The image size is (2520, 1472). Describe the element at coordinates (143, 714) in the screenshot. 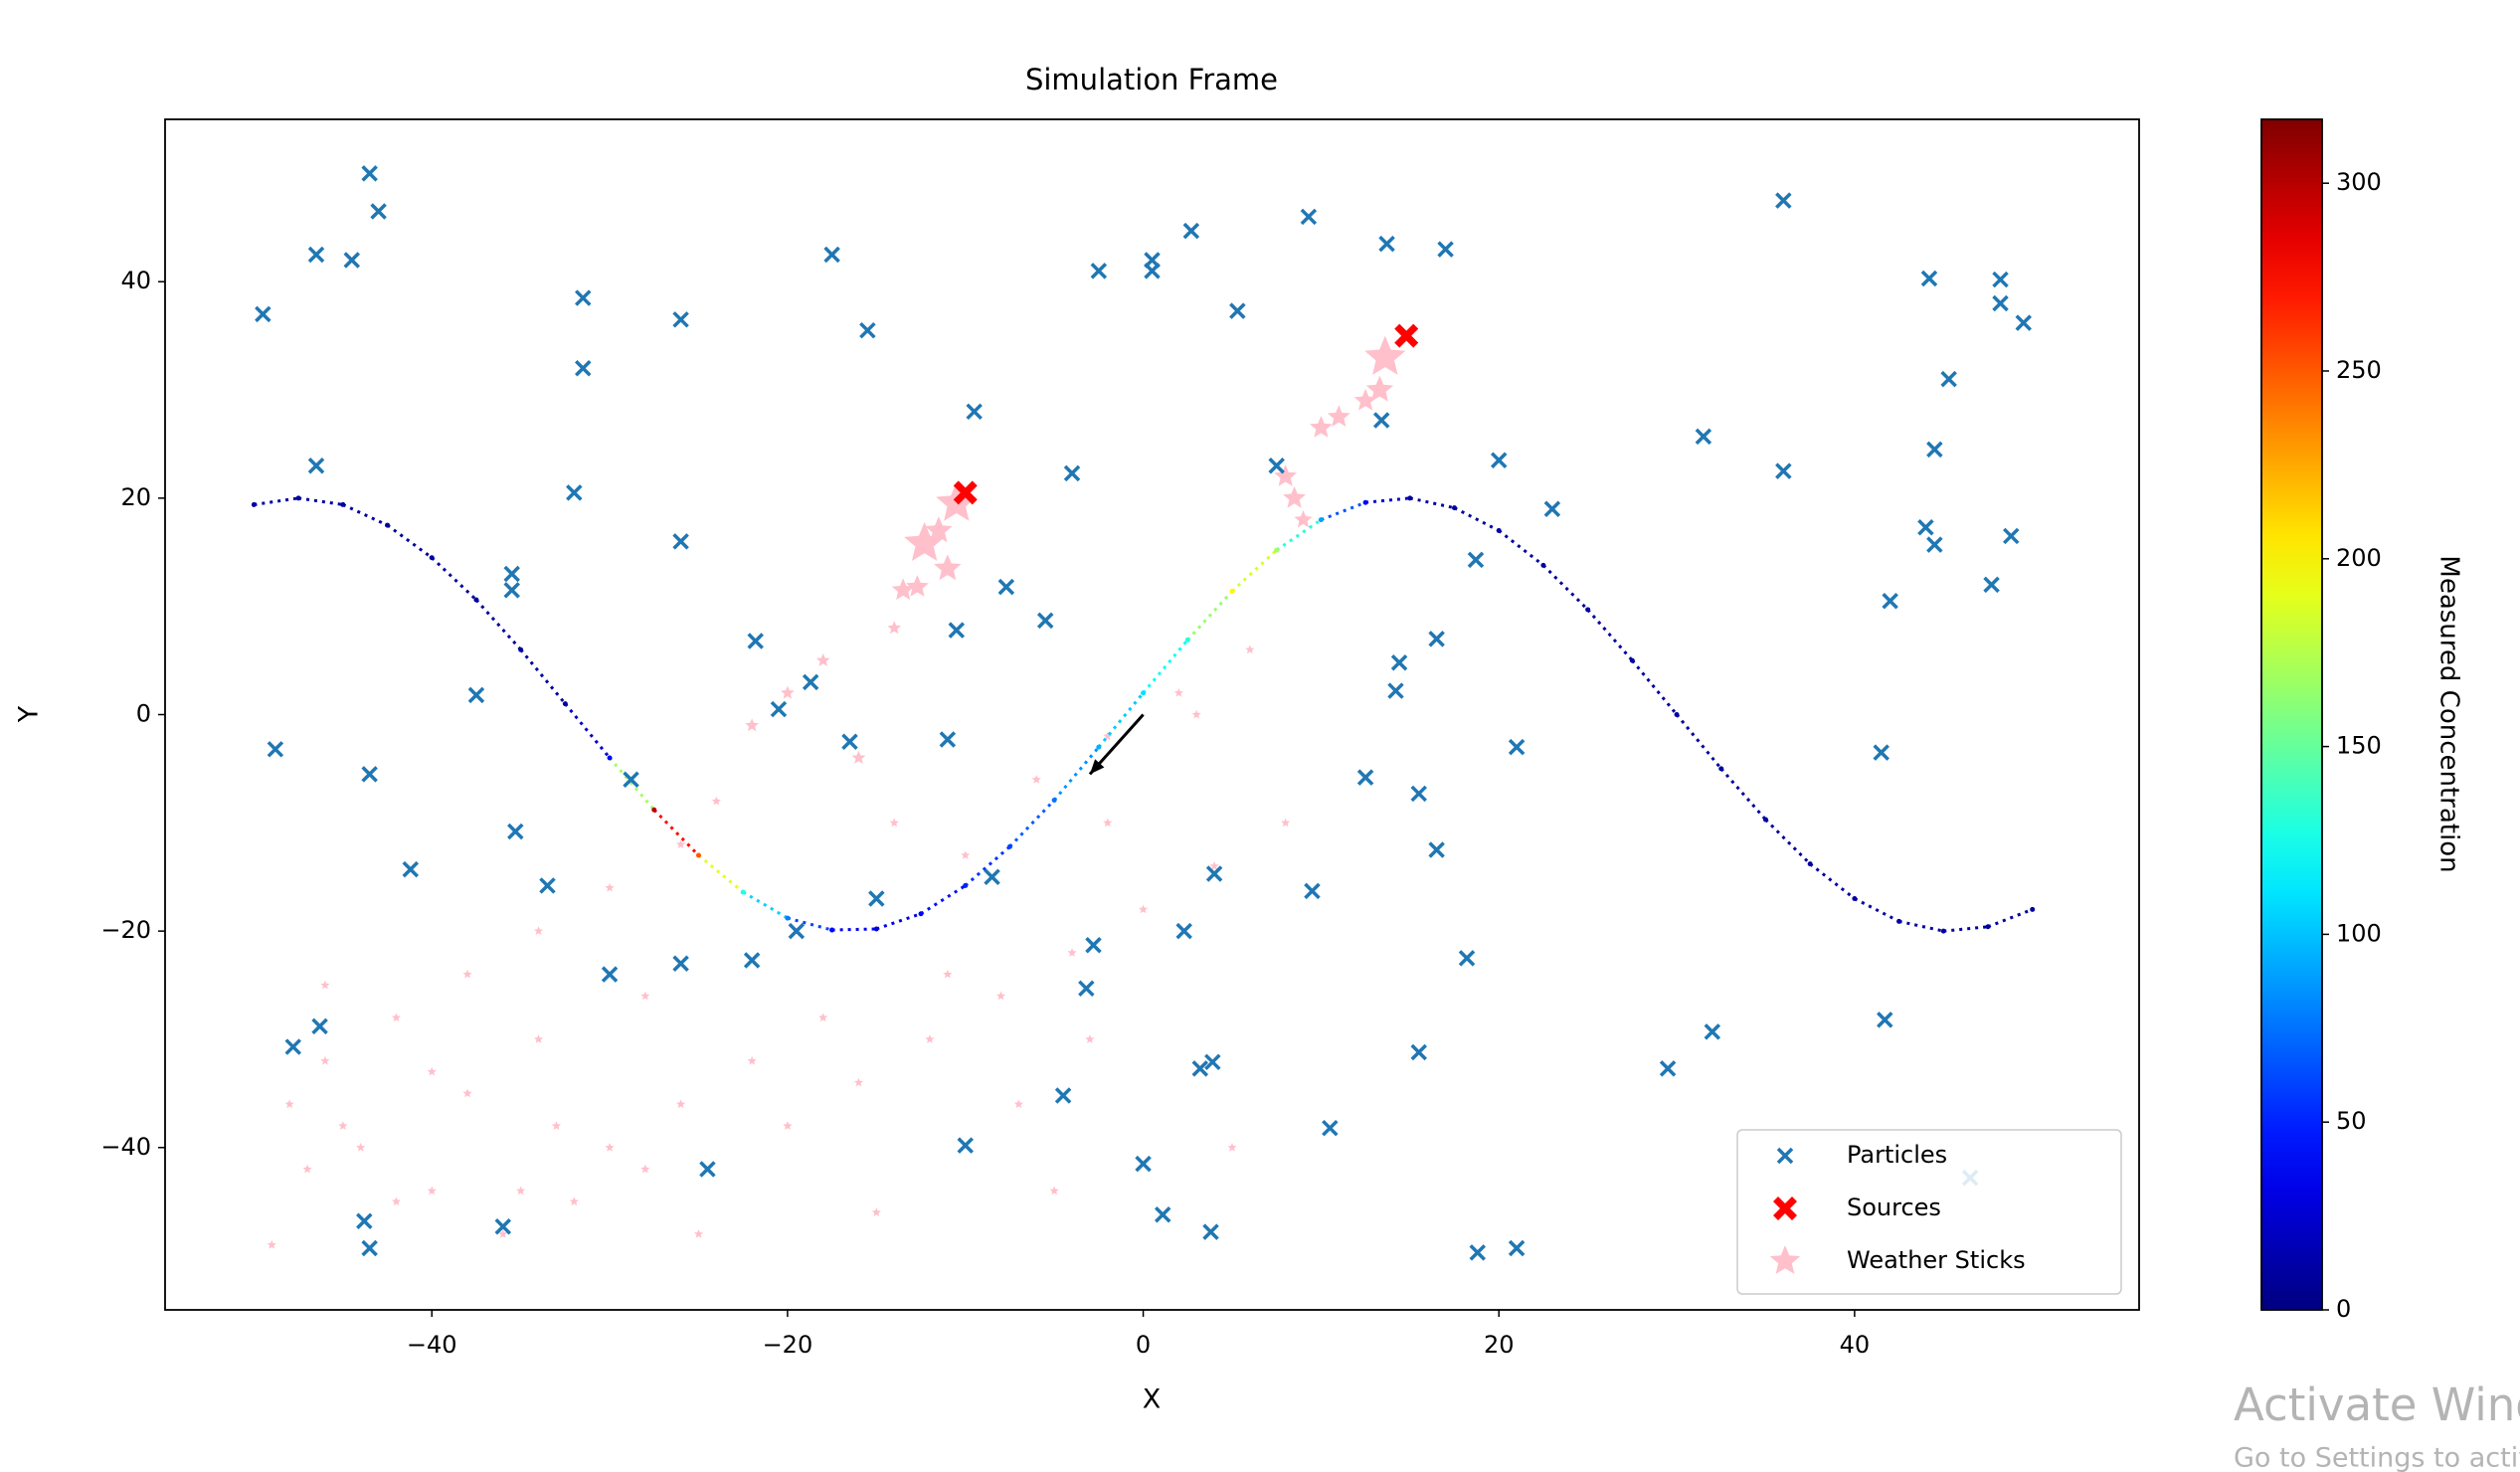

I see `y-tick-label: 0` at that location.